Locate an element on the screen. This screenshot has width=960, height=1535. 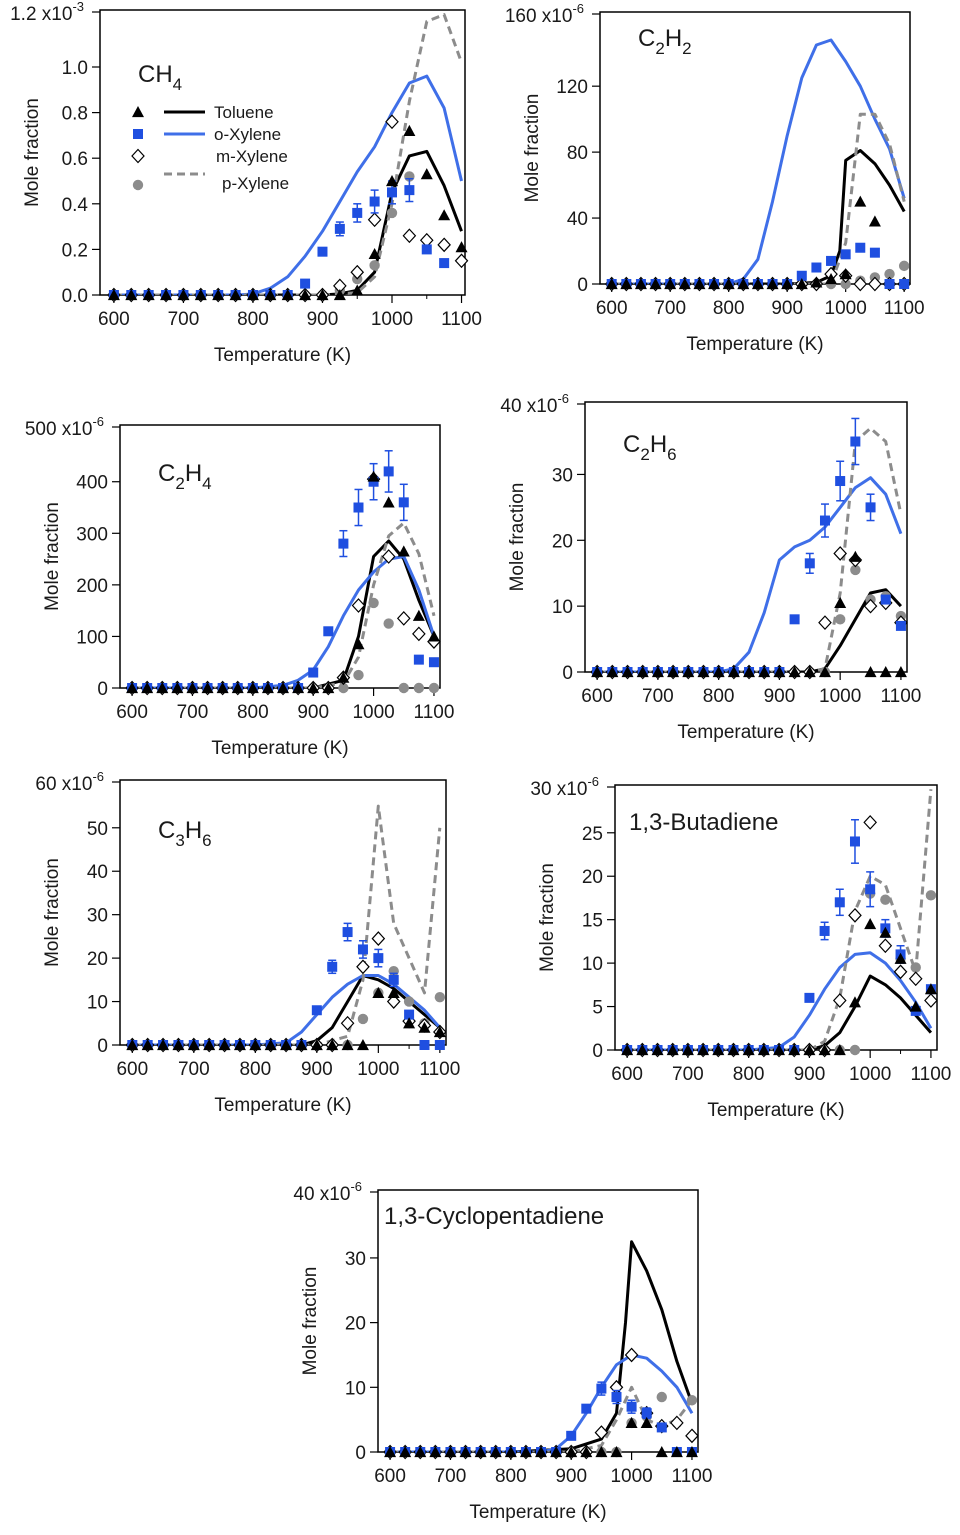
series-line-p-xylene is located at coordinates (542, 1418).